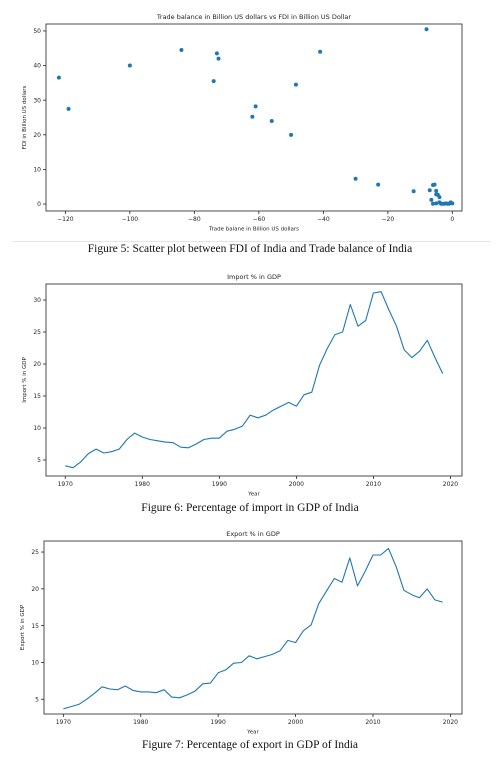 This screenshot has width=500, height=761. What do you see at coordinates (323, 219) in the screenshot?
I see `x-tick-label: −40` at bounding box center [323, 219].